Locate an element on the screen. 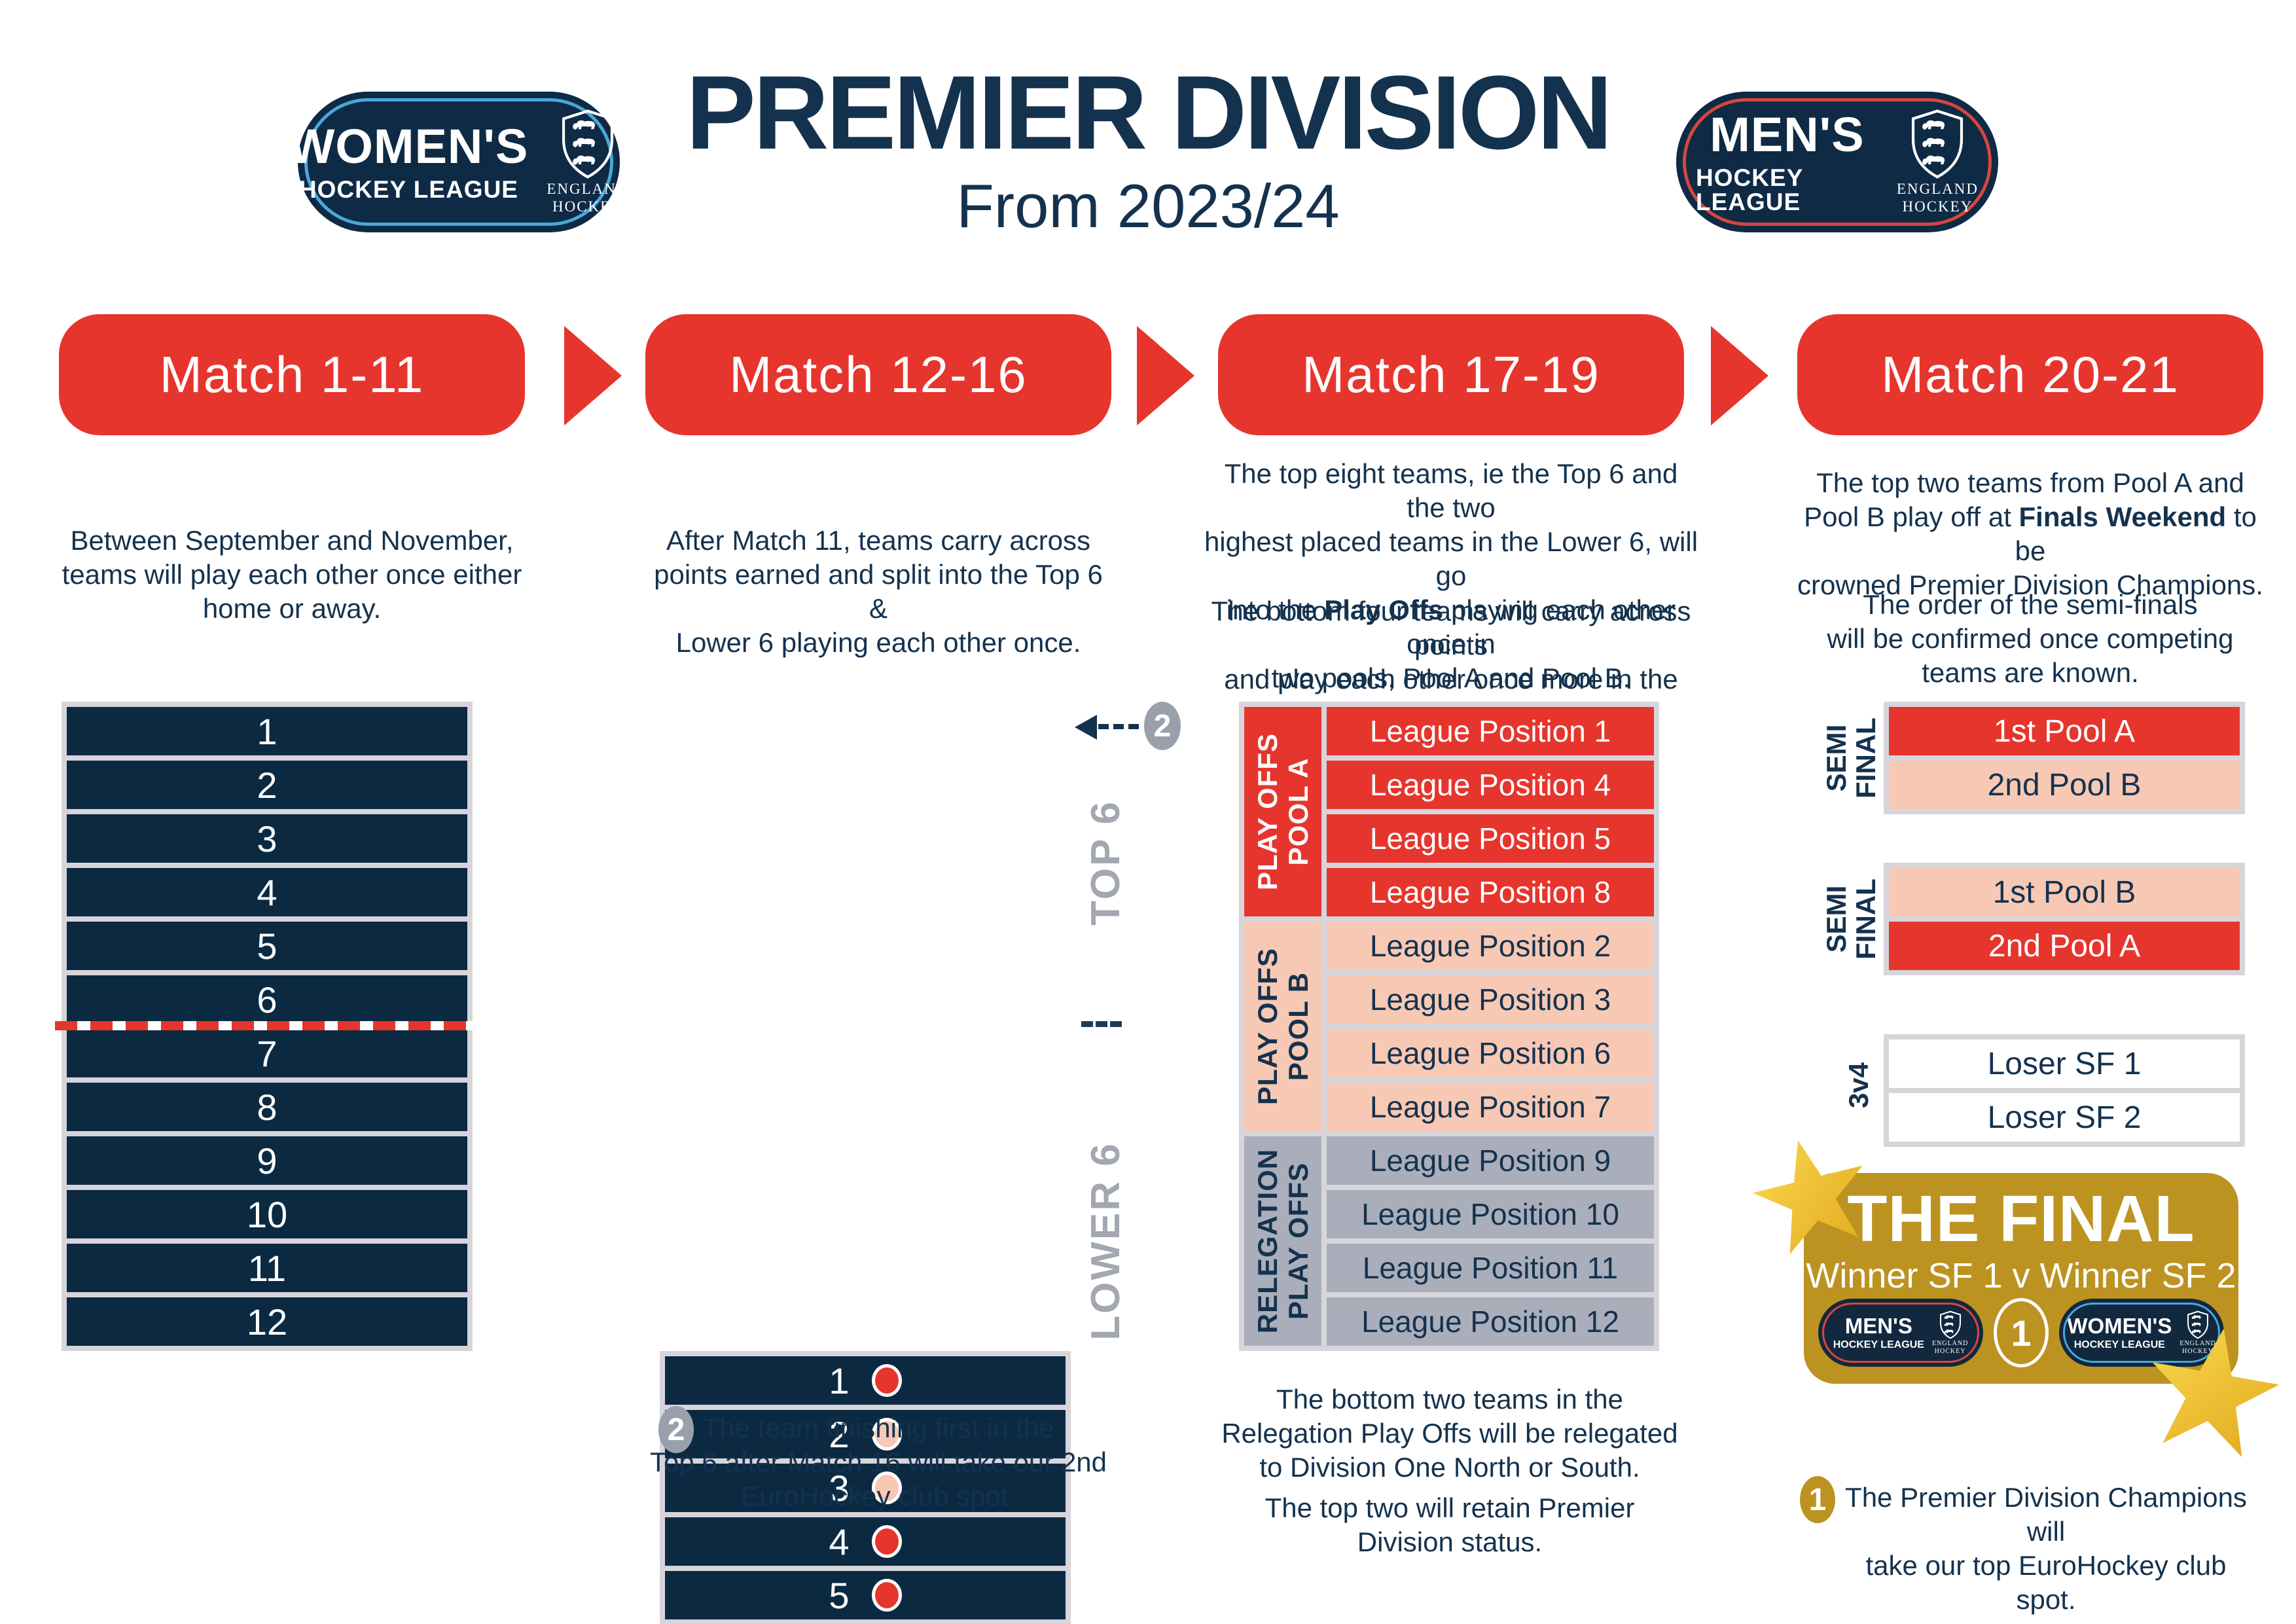 The image size is (2296, 1624). table-row: 4 is located at coordinates (865, 1541).